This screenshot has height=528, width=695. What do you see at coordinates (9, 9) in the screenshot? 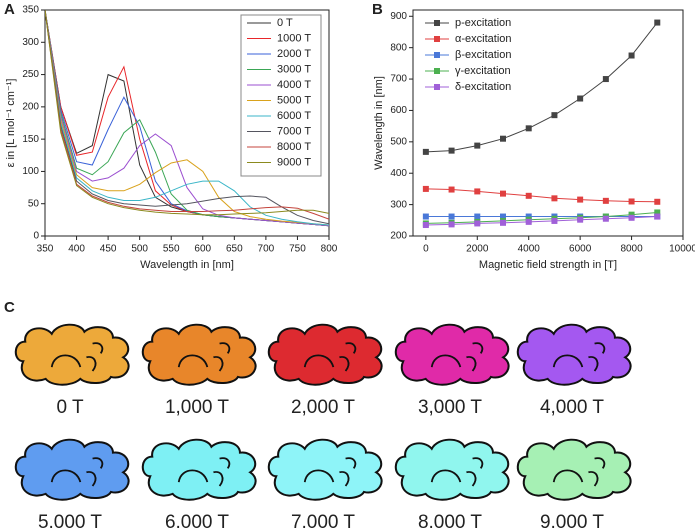
I see `panel-label: A` at bounding box center [9, 9].